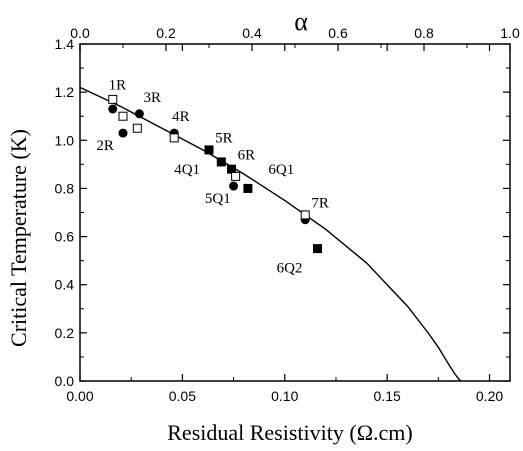  Describe the element at coordinates (338, 33) in the screenshot. I see `top-tick-label: 0.6` at that location.